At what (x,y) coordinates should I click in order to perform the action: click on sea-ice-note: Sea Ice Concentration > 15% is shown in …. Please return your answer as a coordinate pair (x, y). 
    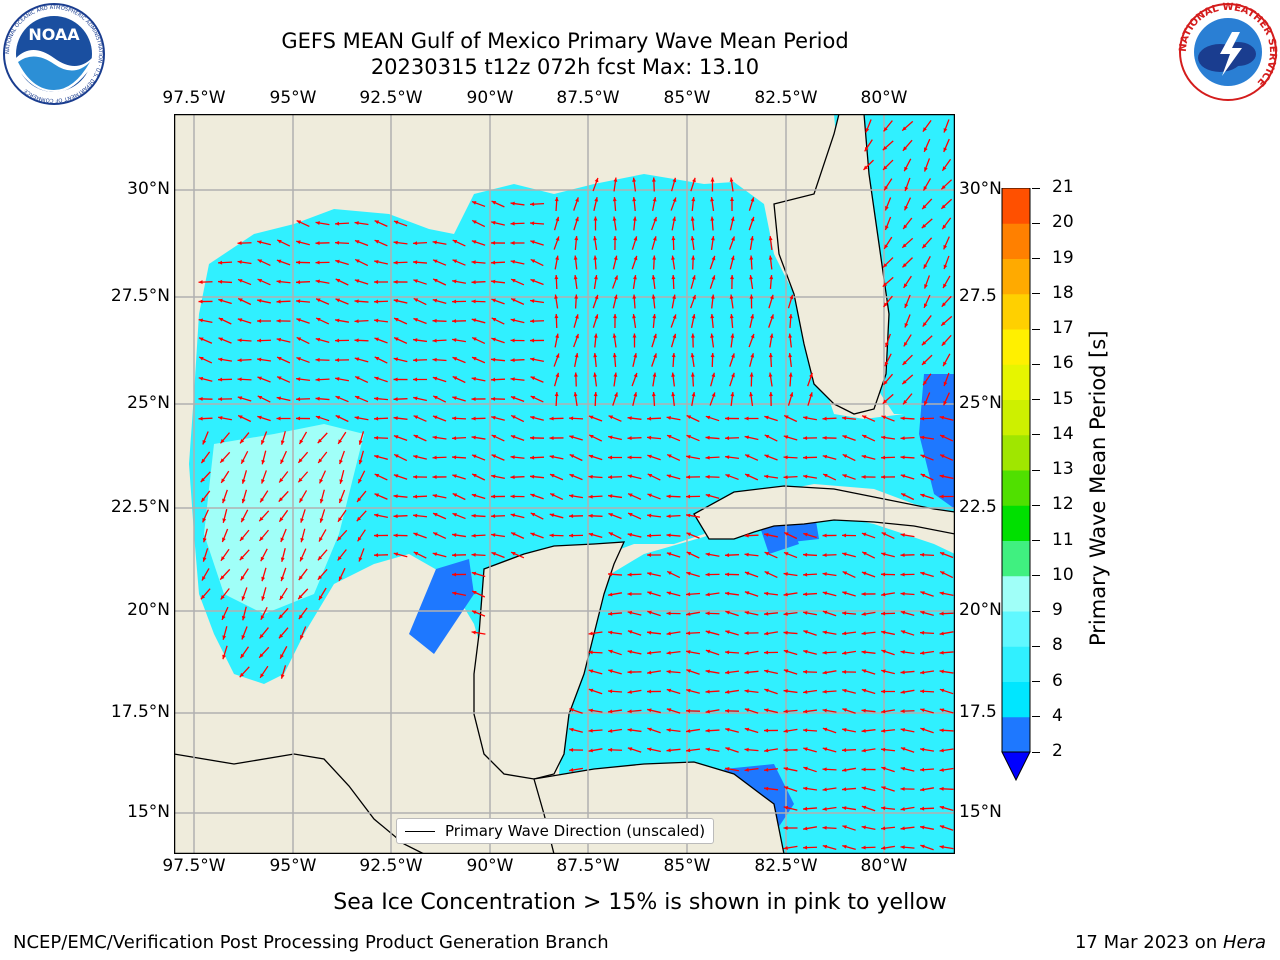
    Looking at the image, I should click on (640, 902).